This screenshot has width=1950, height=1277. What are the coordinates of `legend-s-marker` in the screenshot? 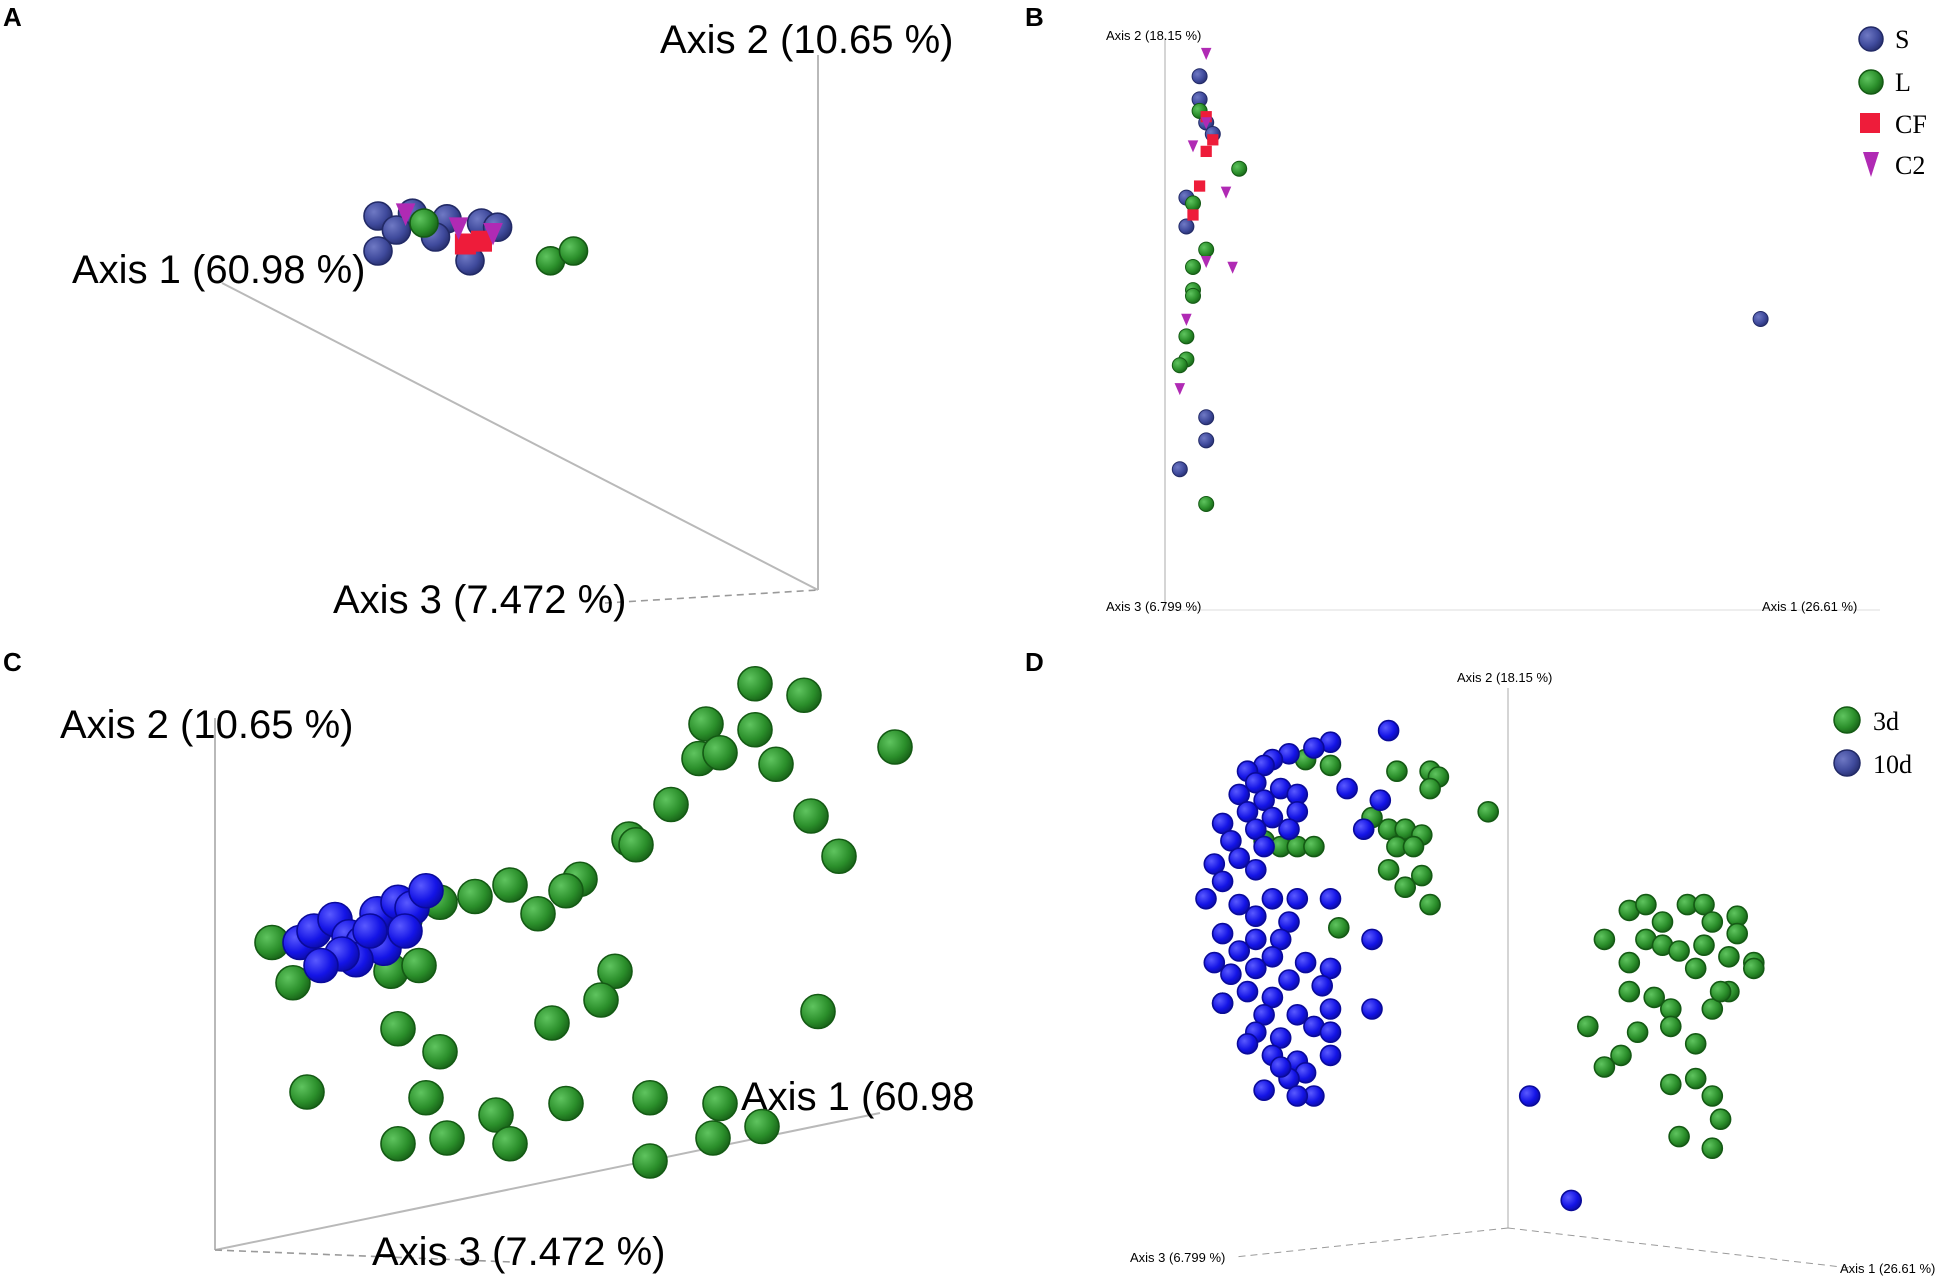 It's located at (1871, 39).